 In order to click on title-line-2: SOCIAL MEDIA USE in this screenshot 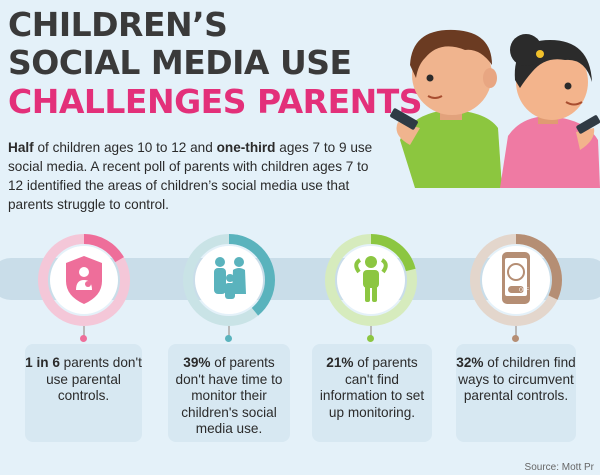, I will do `click(180, 62)`.